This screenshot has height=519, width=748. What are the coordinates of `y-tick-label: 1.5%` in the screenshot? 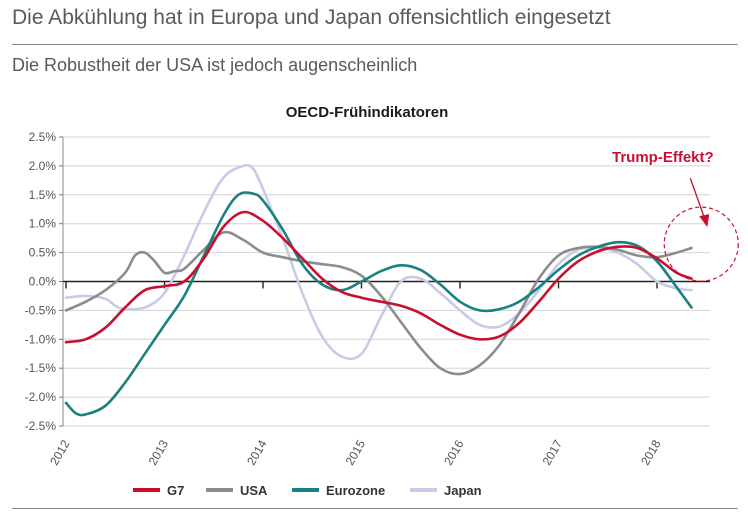 It's located at (43, 195).